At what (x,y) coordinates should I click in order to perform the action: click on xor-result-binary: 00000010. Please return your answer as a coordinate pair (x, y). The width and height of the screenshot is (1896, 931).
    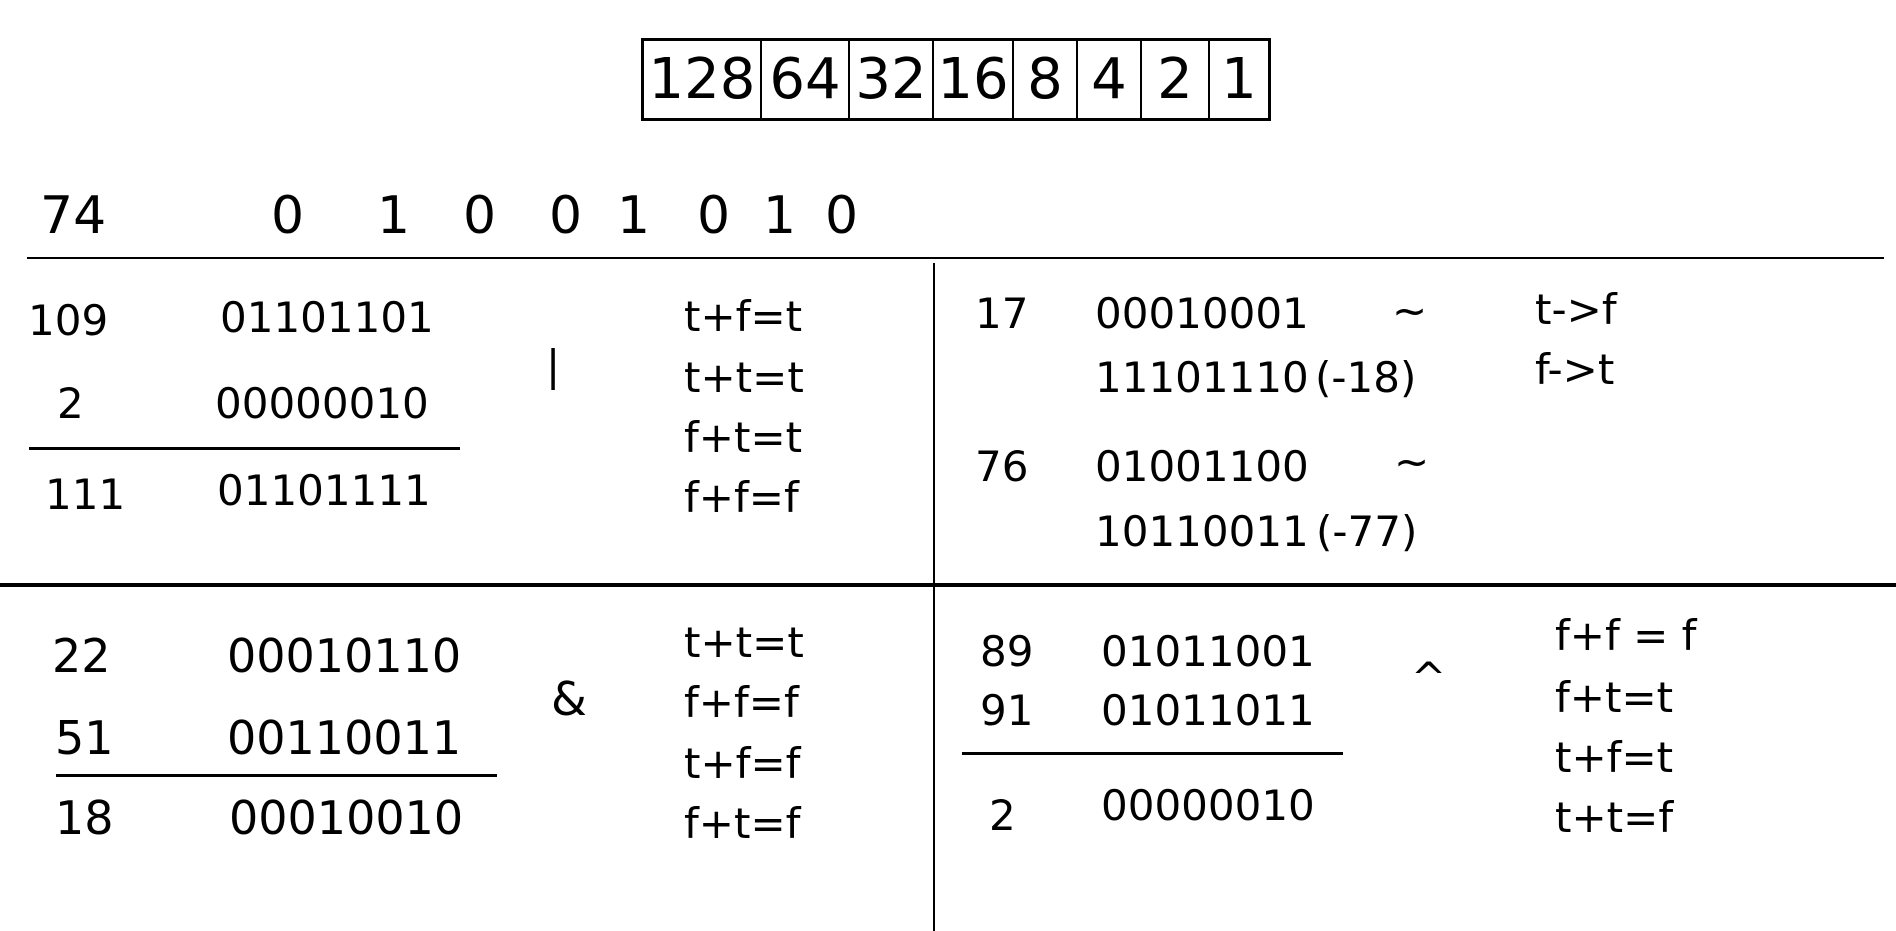
    Looking at the image, I should click on (1208, 805).